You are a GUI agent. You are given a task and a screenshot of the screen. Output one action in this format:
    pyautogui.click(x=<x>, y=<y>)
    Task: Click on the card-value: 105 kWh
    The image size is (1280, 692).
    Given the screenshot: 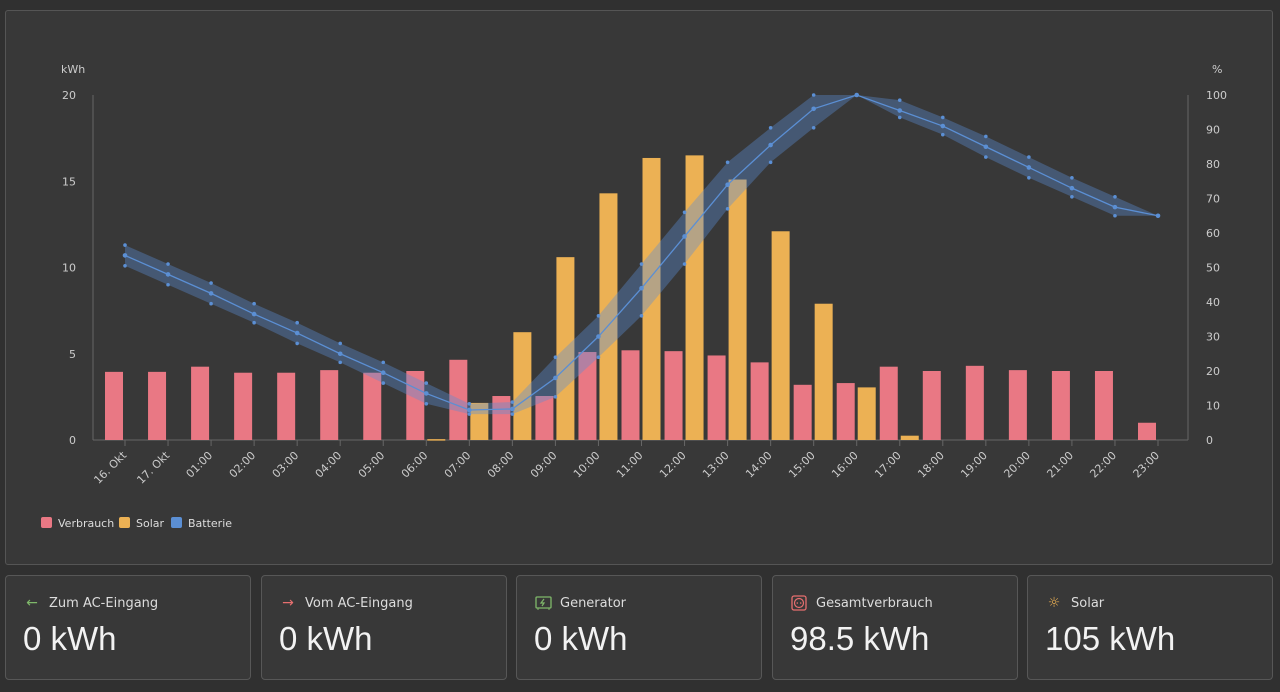 What is the action you would take?
    pyautogui.click(x=1110, y=638)
    